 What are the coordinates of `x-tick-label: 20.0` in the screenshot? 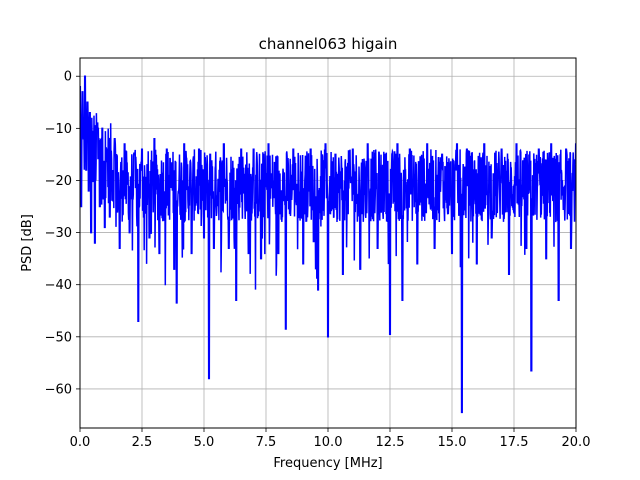 It's located at (576, 442).